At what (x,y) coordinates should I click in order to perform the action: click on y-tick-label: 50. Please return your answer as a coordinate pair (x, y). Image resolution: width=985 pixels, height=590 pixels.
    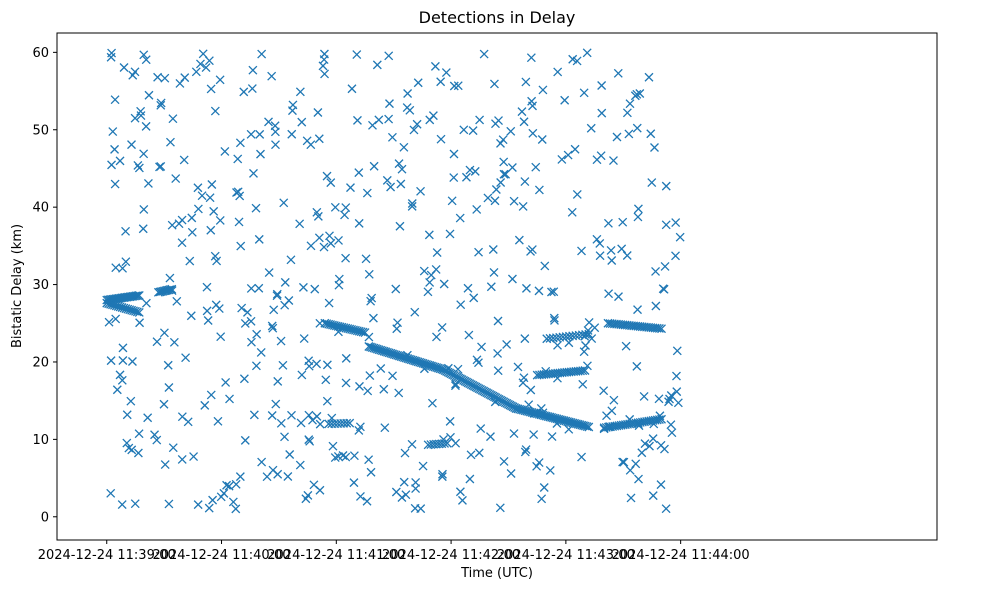
    Looking at the image, I should click on (40, 130).